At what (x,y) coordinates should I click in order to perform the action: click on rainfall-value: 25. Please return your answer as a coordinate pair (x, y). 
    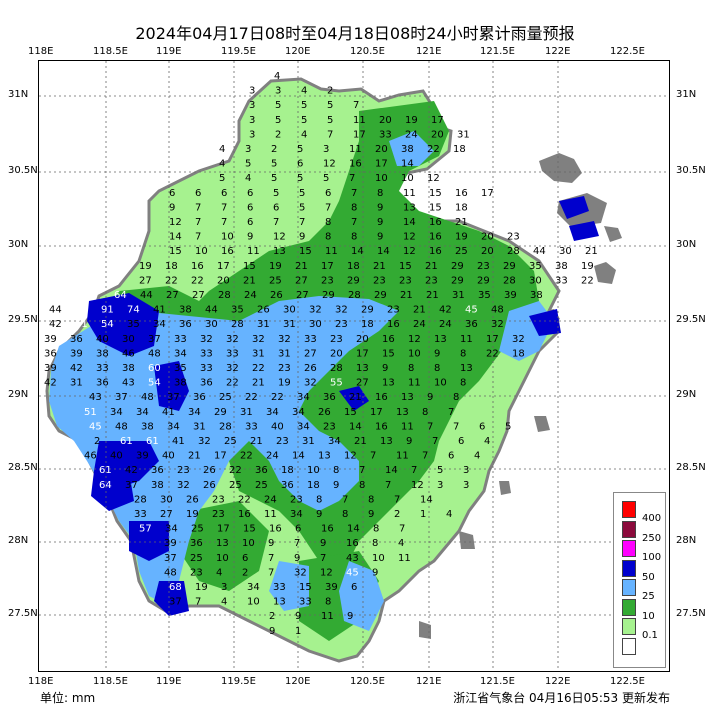
    Looking at the image, I should click on (461, 251).